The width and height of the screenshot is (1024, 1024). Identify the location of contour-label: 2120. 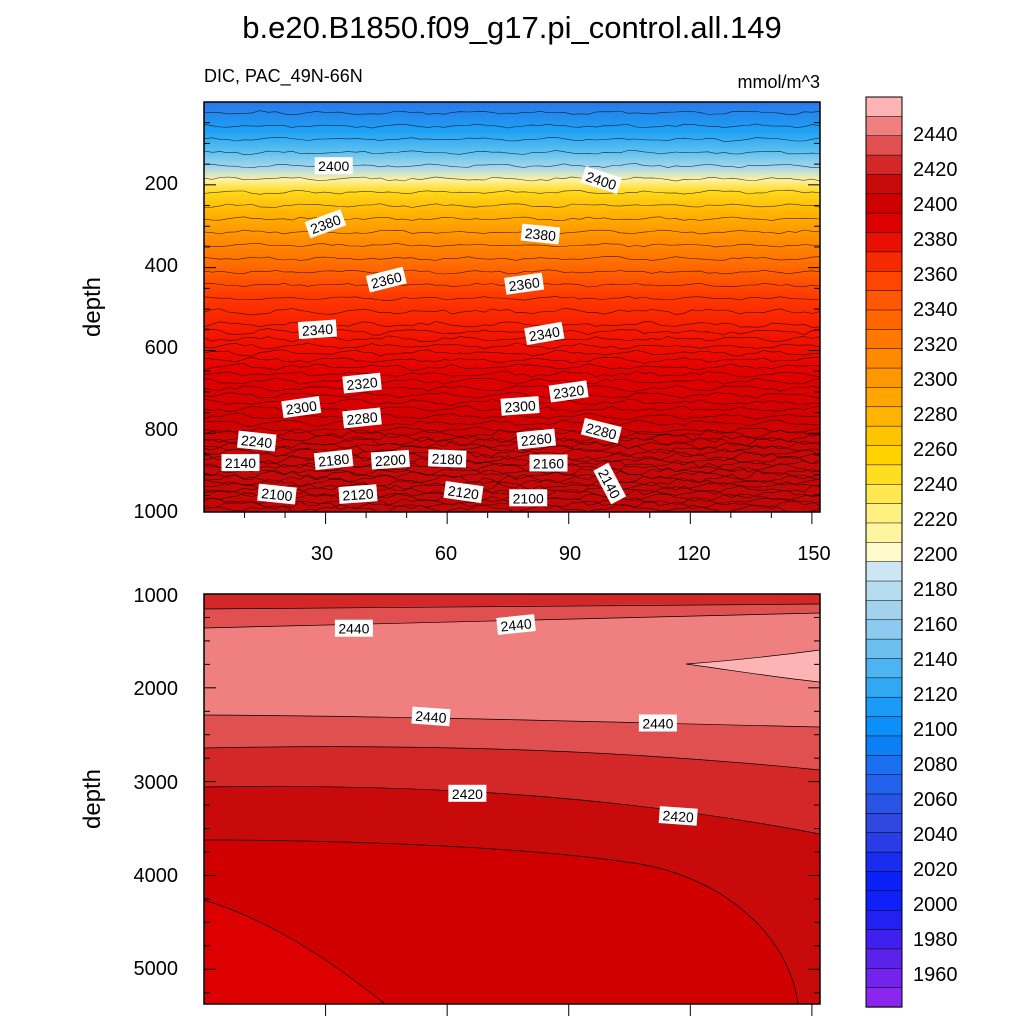
(358, 494).